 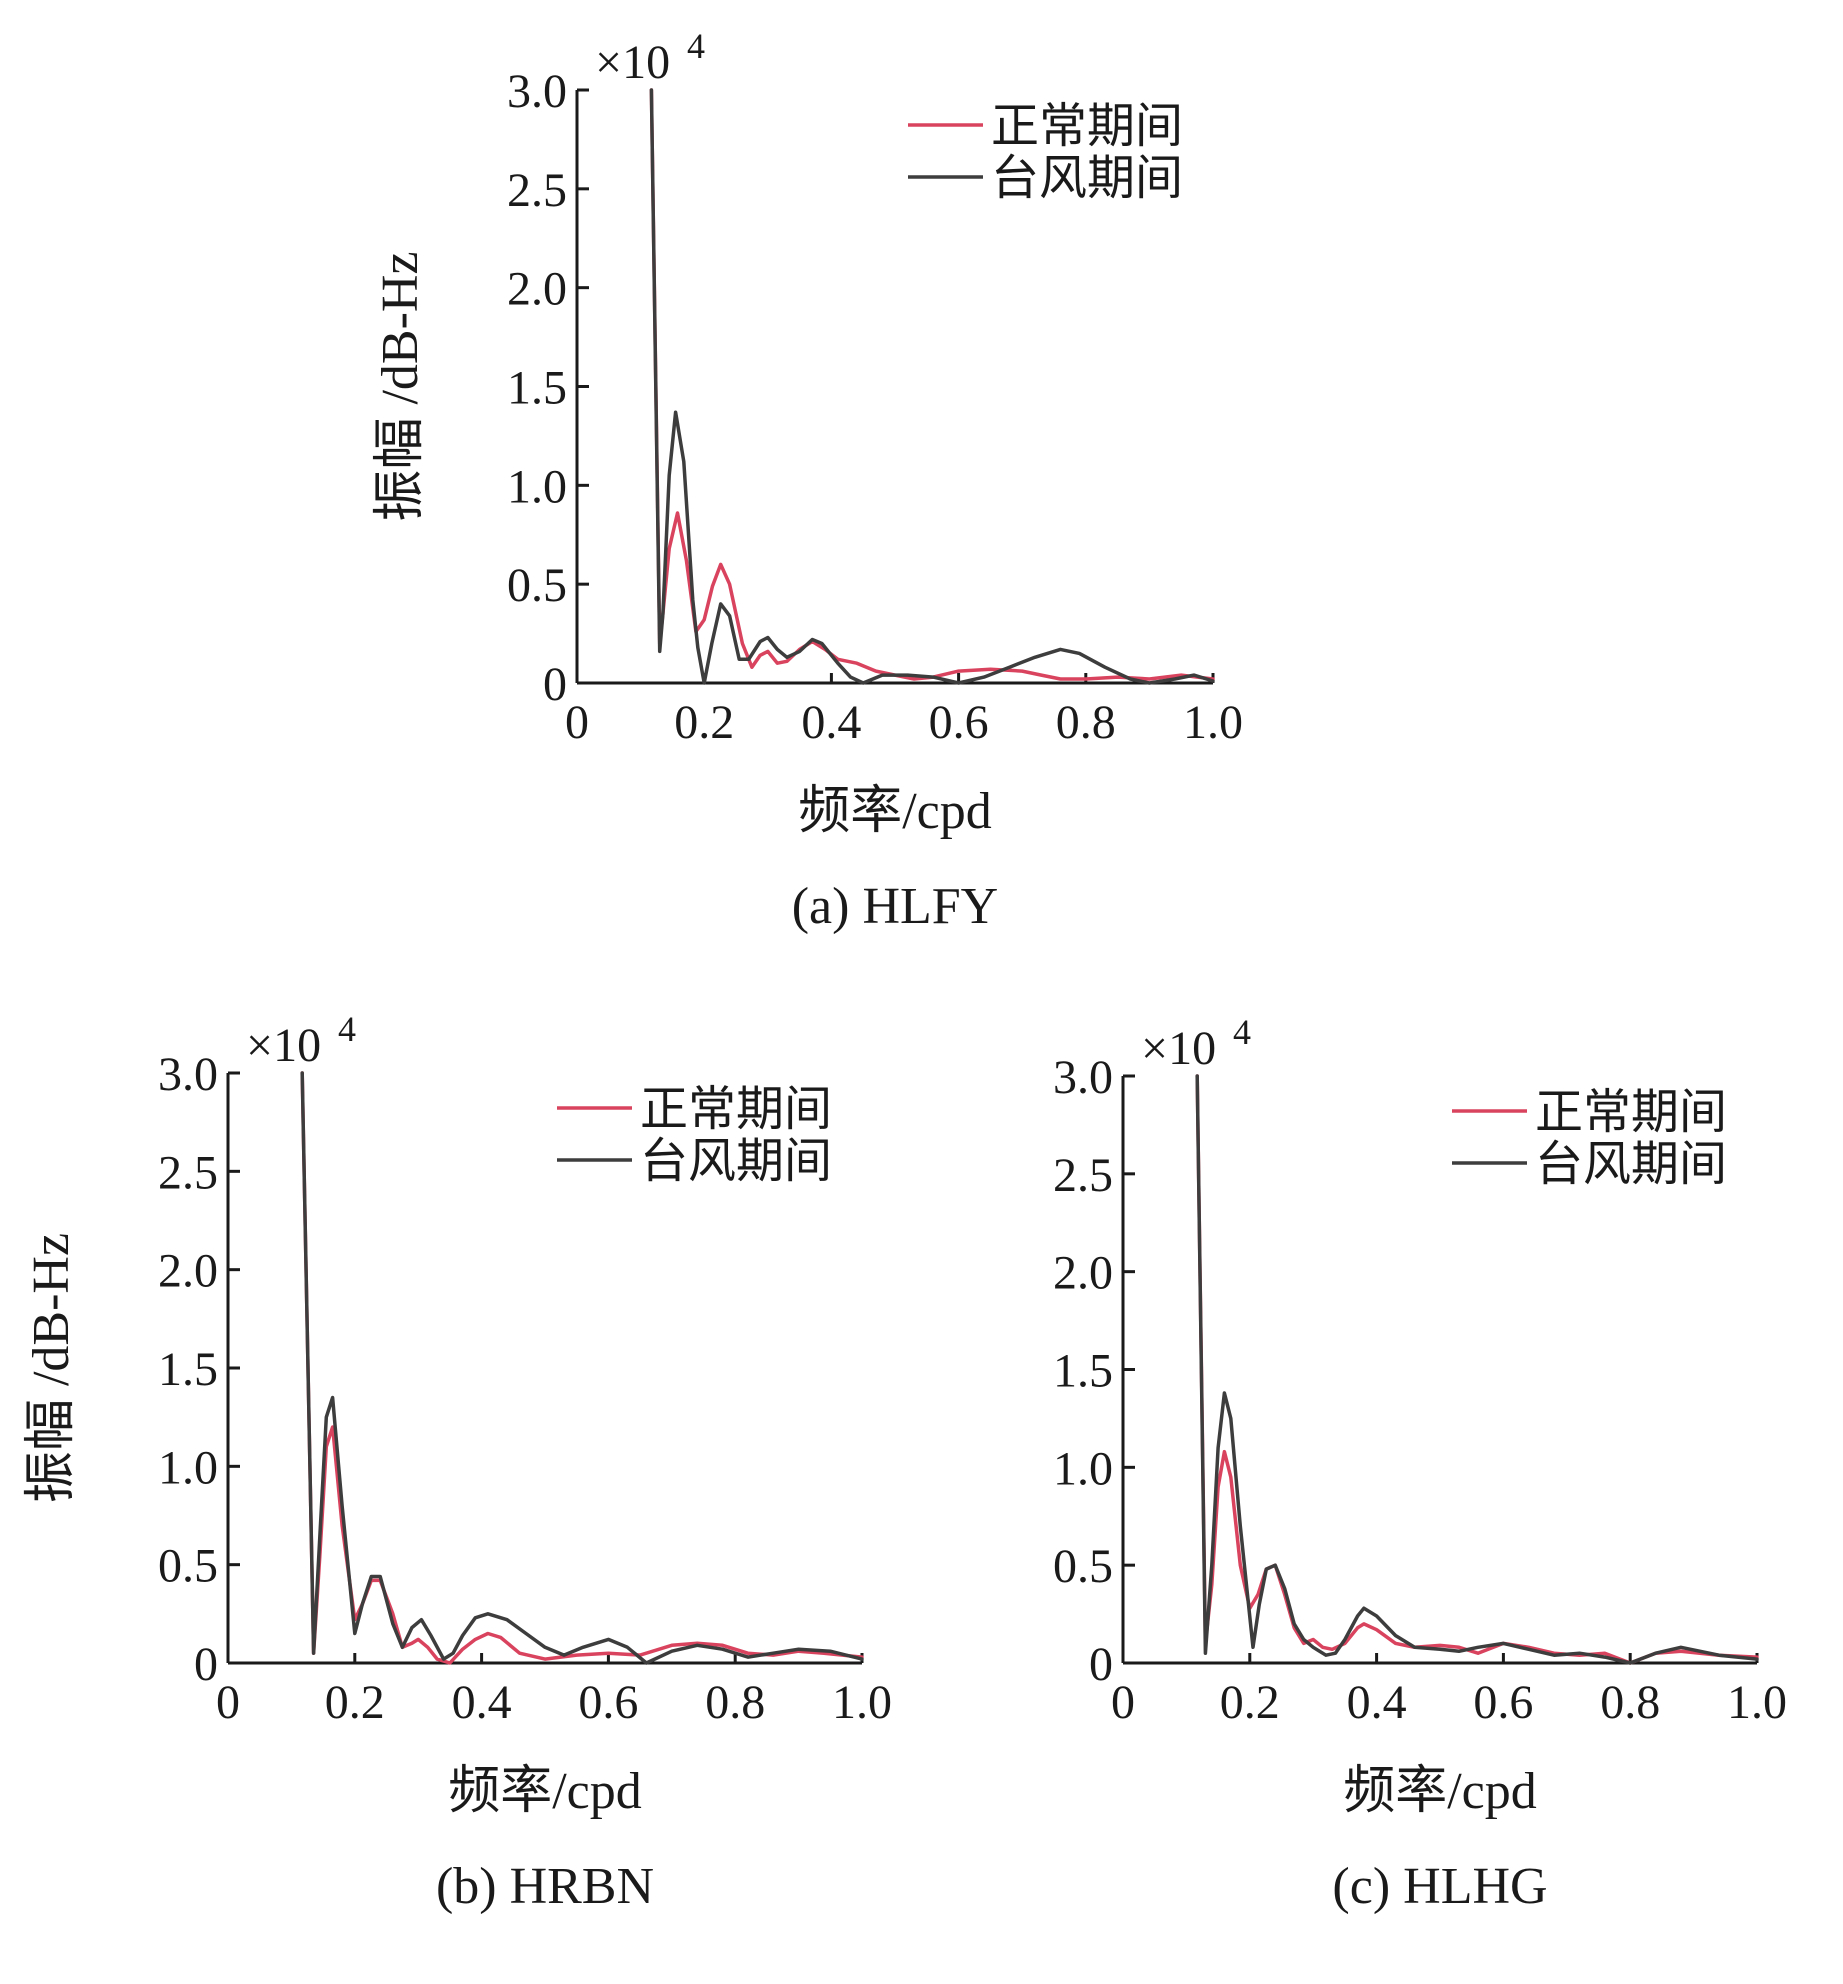 What do you see at coordinates (1439, 1886) in the screenshot?
I see `panel-caption: (c) HLHG` at bounding box center [1439, 1886].